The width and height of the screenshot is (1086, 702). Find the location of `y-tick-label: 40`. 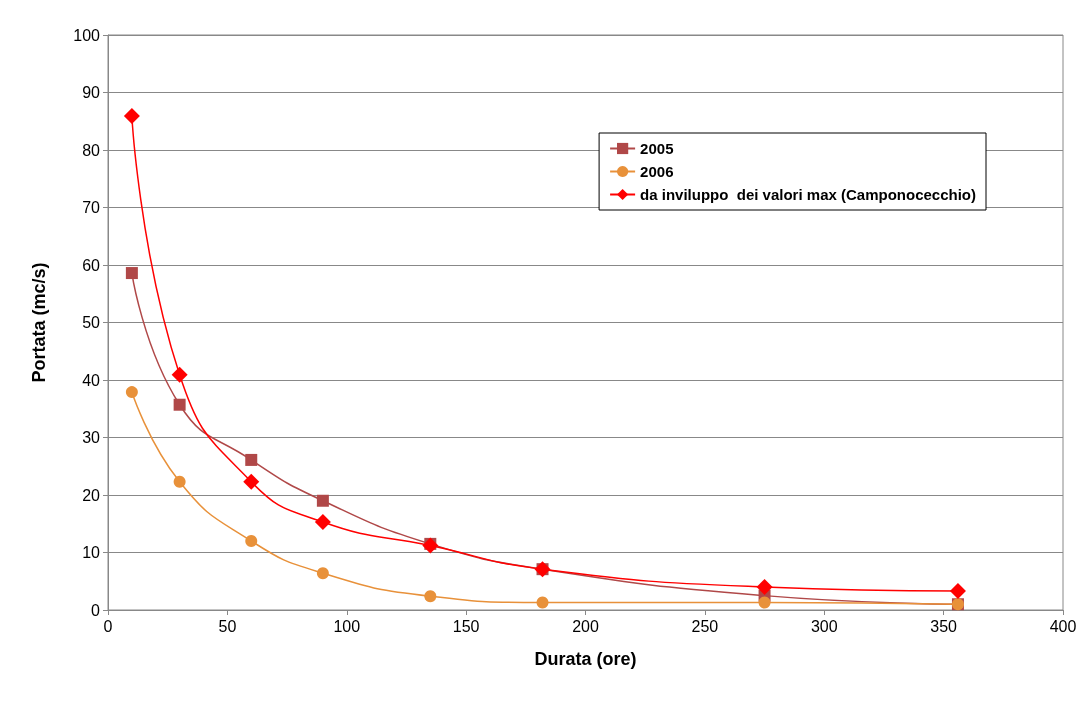

y-tick-label: 40 is located at coordinates (91, 380).